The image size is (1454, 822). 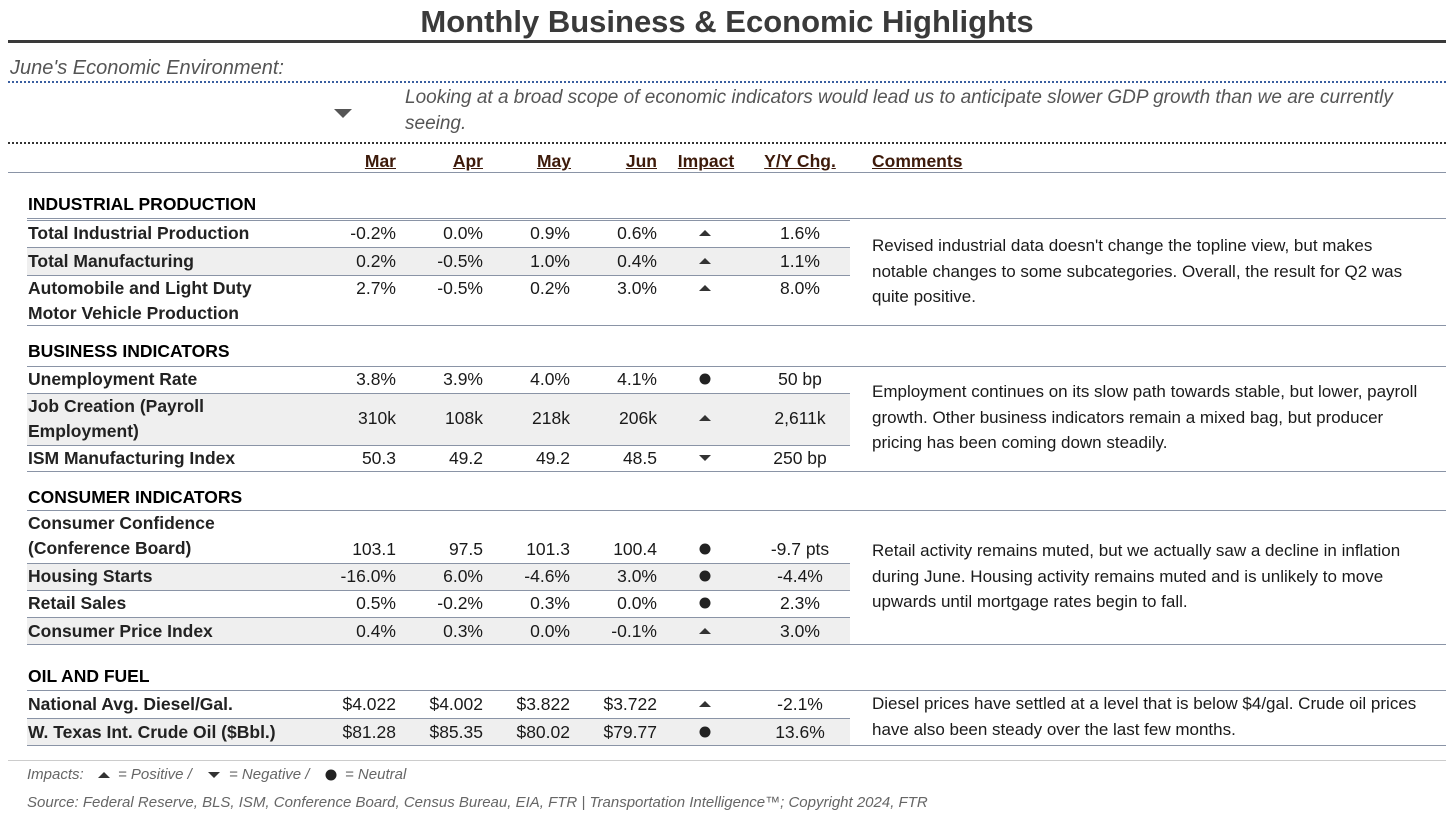 I want to click on yoy-value: 1.1%, so click(x=800, y=261).